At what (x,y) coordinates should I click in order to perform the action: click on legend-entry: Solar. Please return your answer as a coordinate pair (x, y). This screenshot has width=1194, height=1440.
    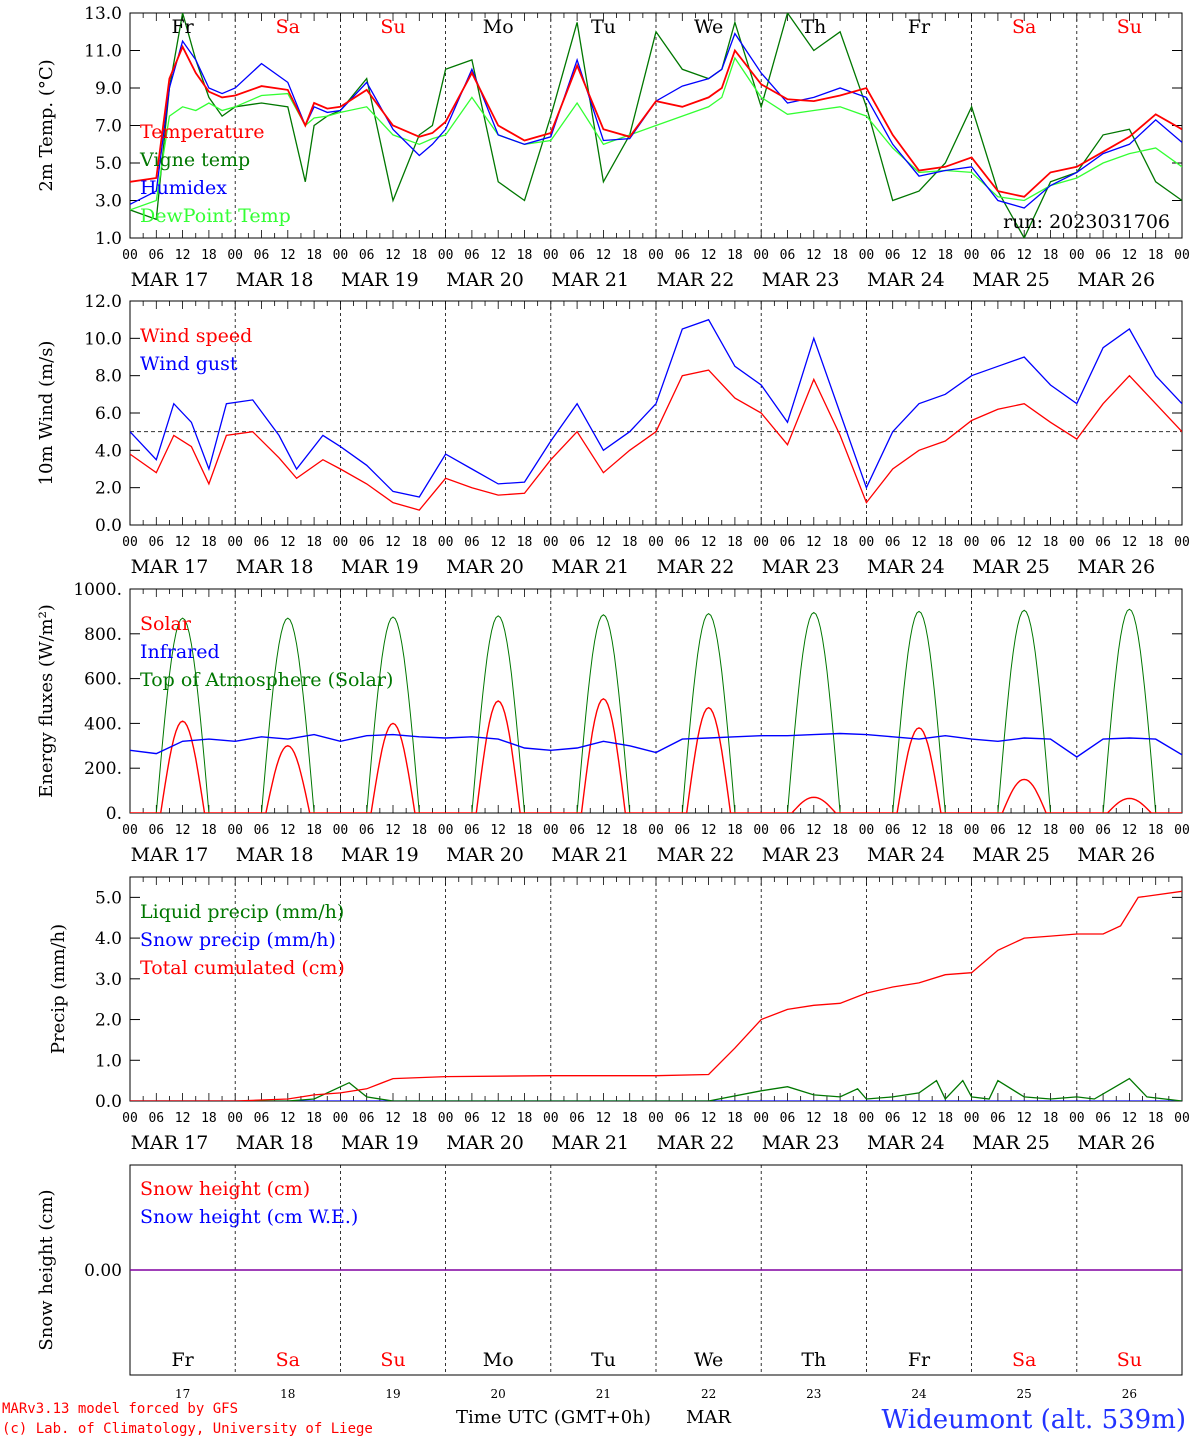
    Looking at the image, I should click on (166, 624).